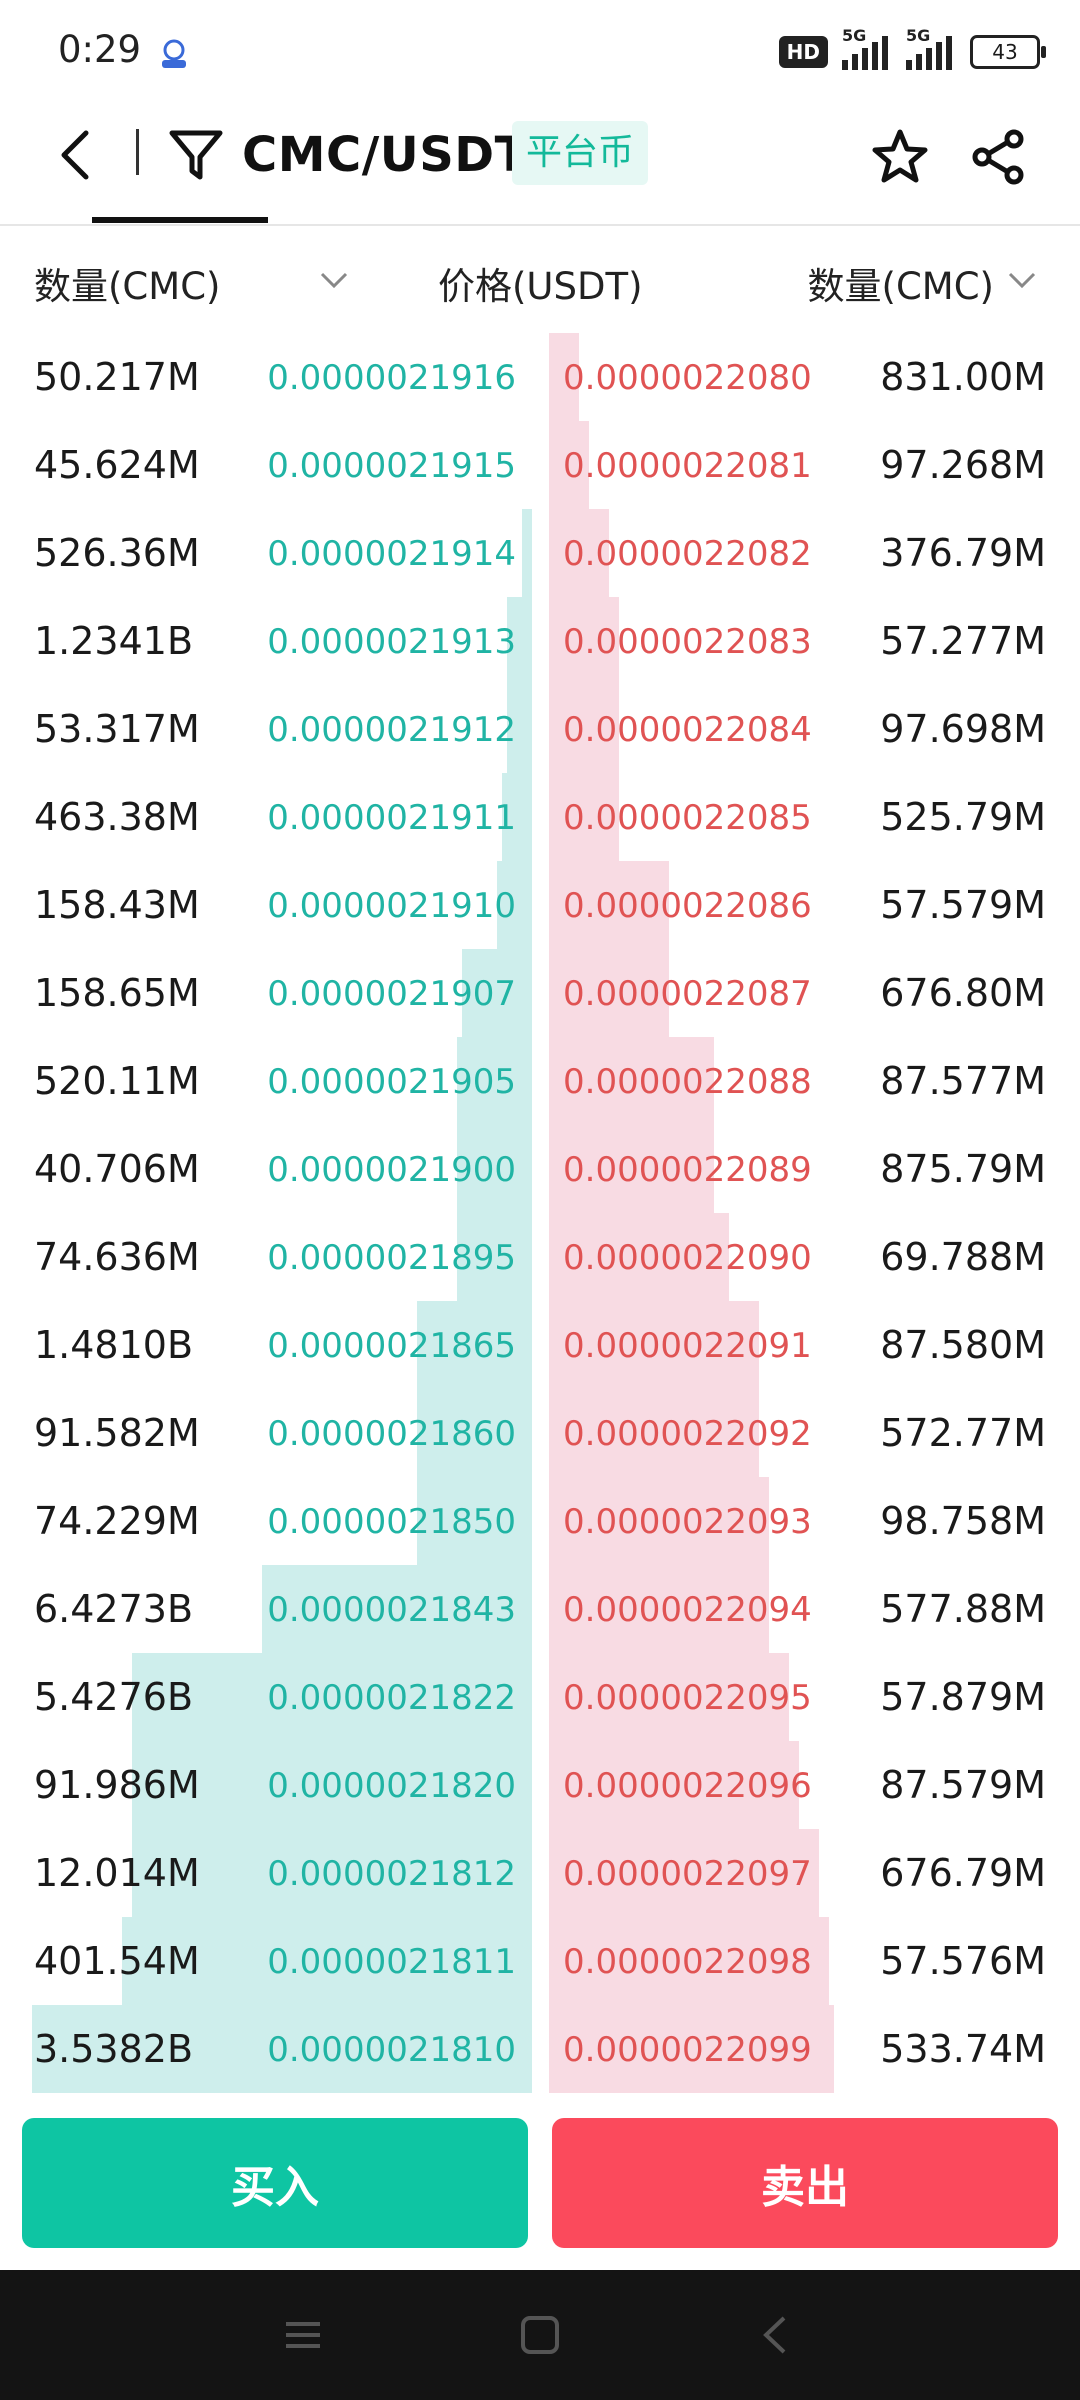 This screenshot has width=1080, height=2400. Describe the element at coordinates (117, 1169) in the screenshot. I see `bid-quantity: 40.706M` at that location.